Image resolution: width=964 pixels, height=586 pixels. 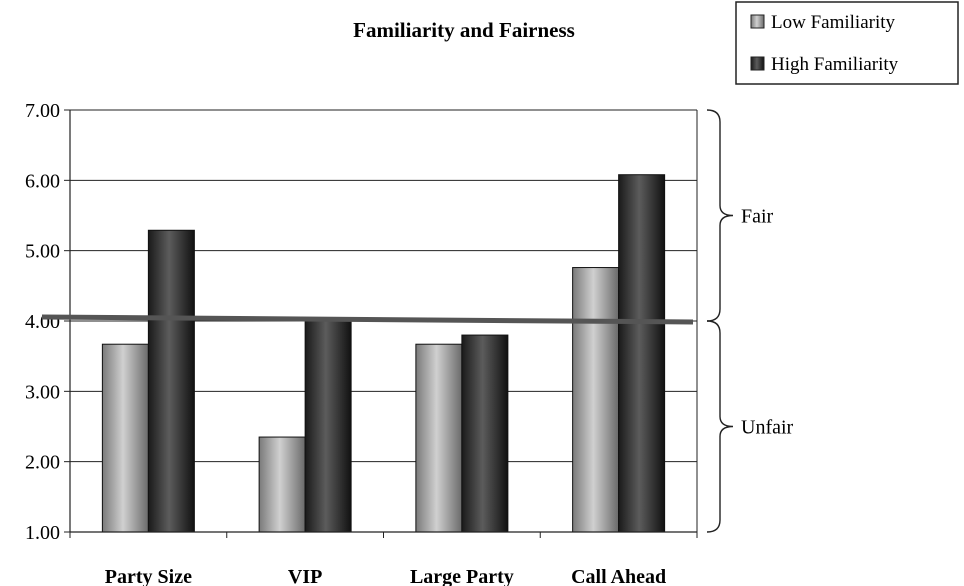 What do you see at coordinates (833, 22) in the screenshot?
I see `legend-label-low-familiarity: Low Familiarity` at bounding box center [833, 22].